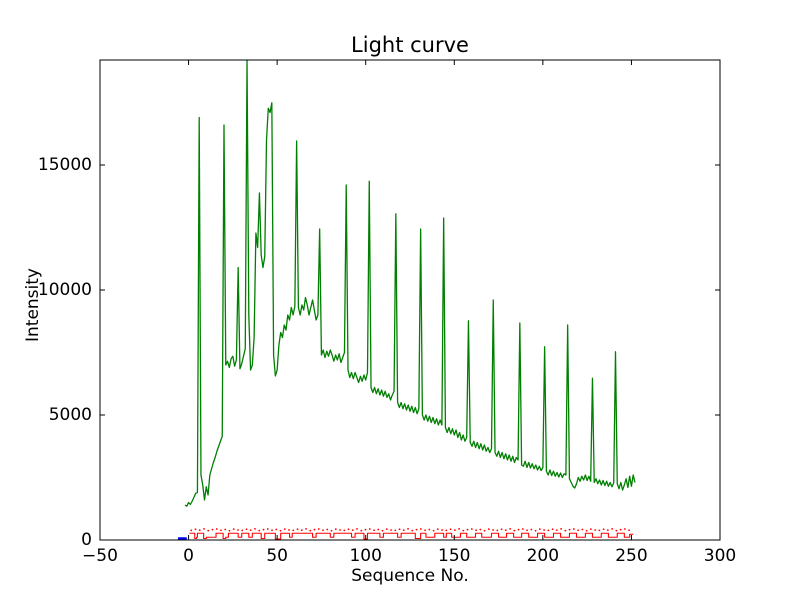 This screenshot has height=600, width=800. I want to click on y-tick-label: 10000, so click(64, 290).